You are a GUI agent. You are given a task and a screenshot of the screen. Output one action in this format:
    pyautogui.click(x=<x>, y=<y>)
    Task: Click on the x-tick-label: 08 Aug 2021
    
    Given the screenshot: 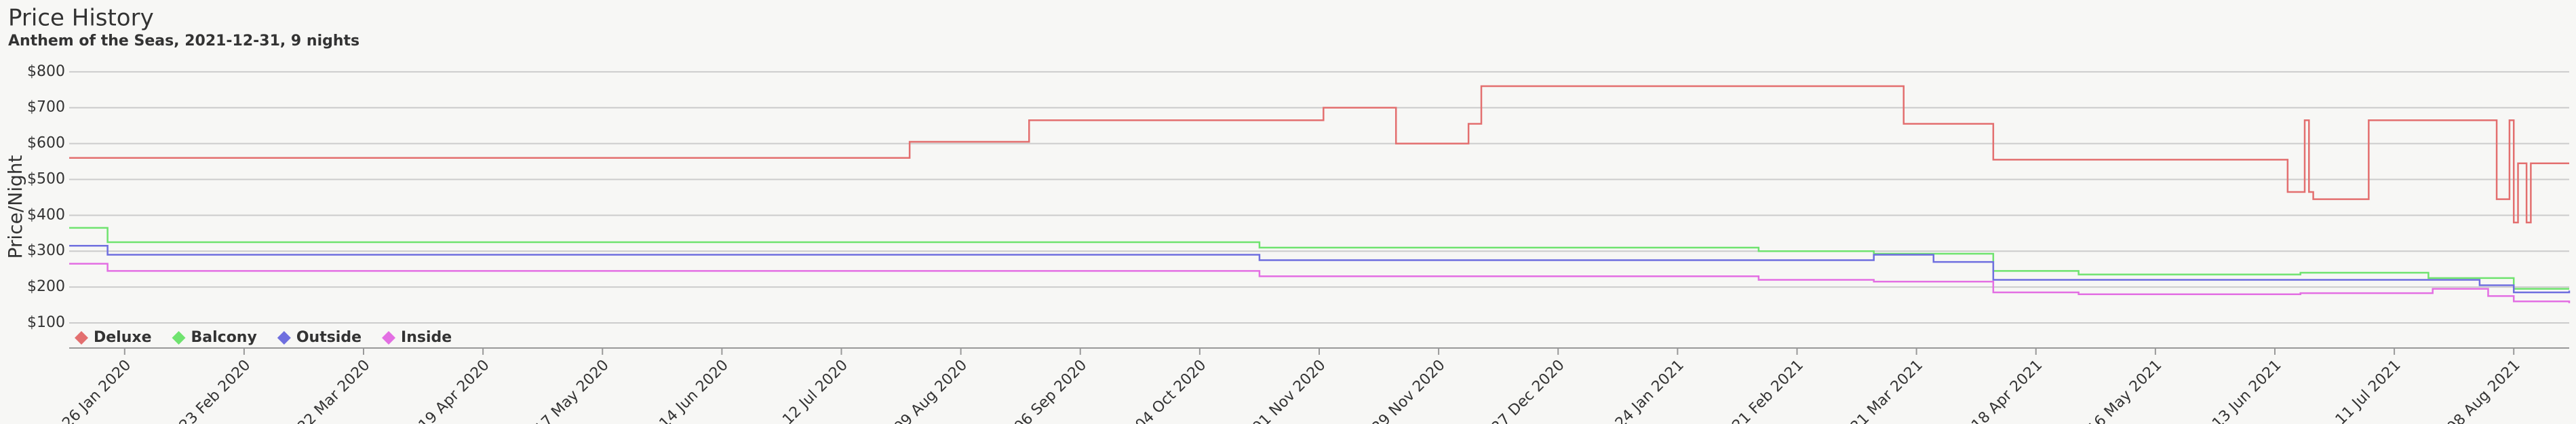 What is the action you would take?
    pyautogui.click(x=2483, y=390)
    